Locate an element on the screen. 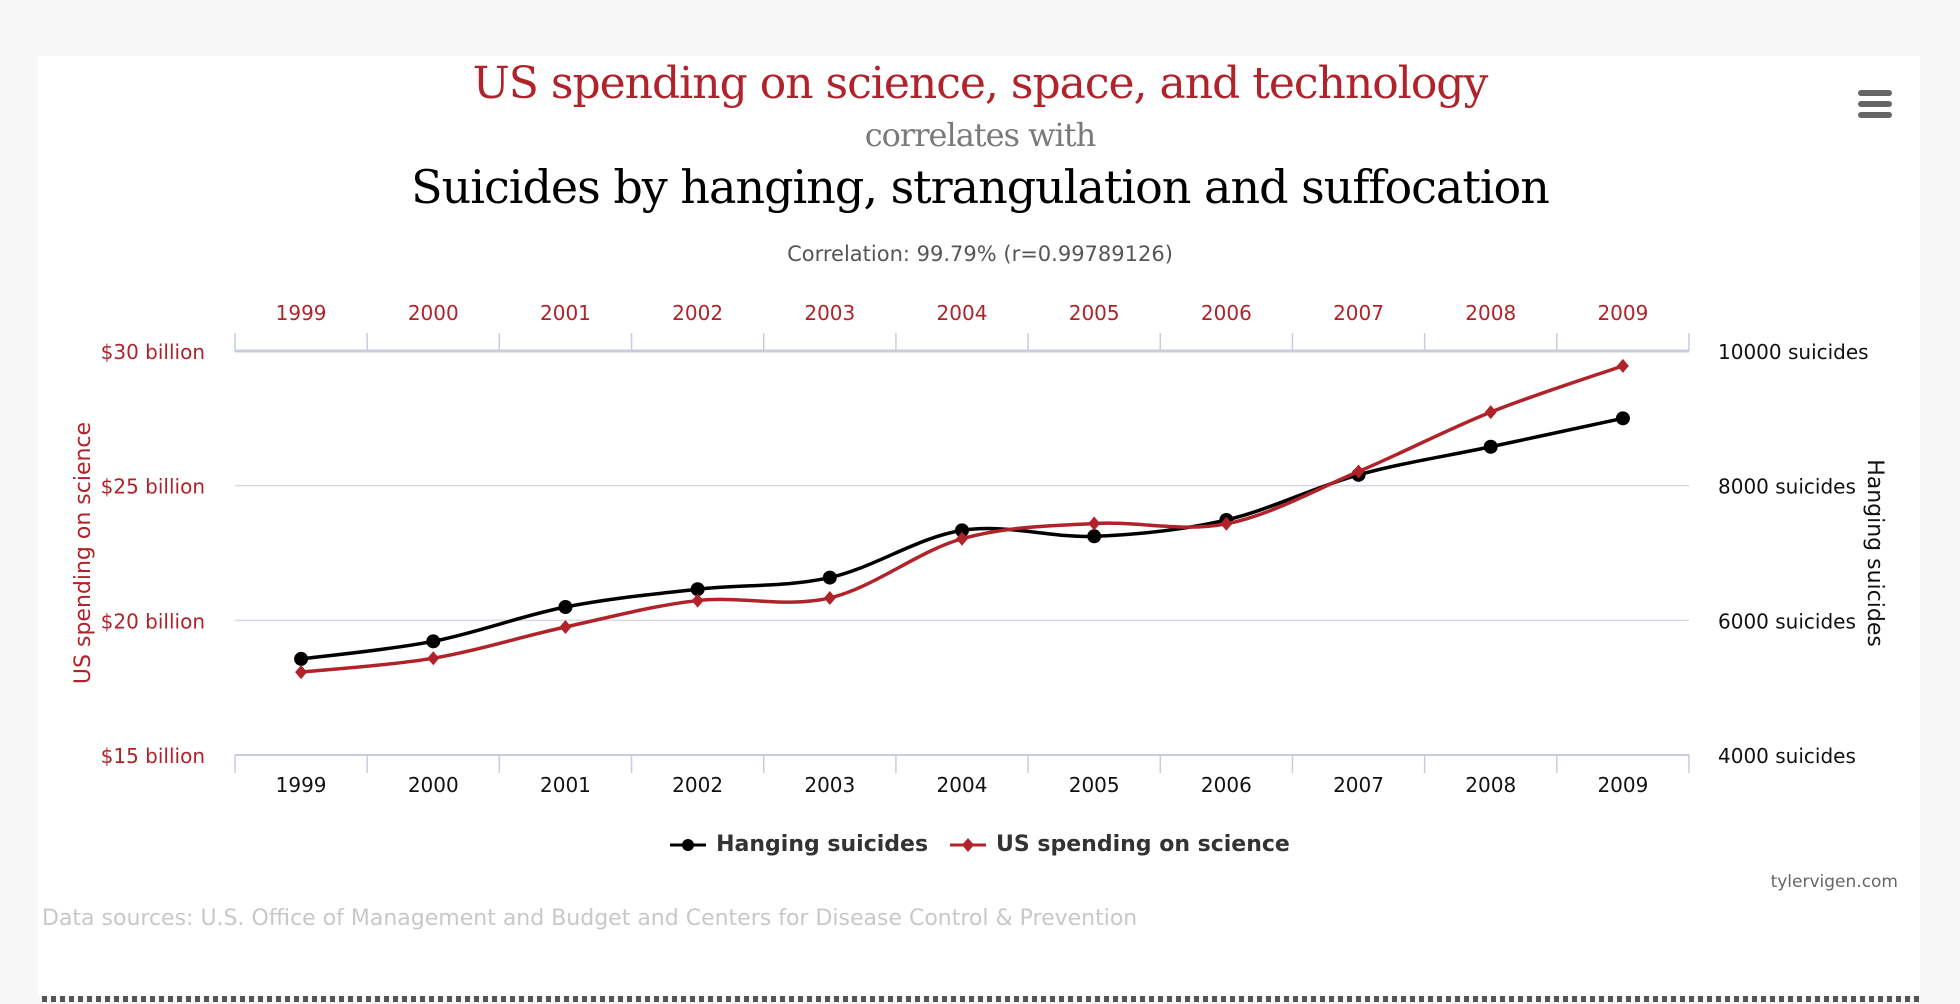 The image size is (1960, 1004). left-y-tick-label: $20 billion is located at coordinates (153, 621).